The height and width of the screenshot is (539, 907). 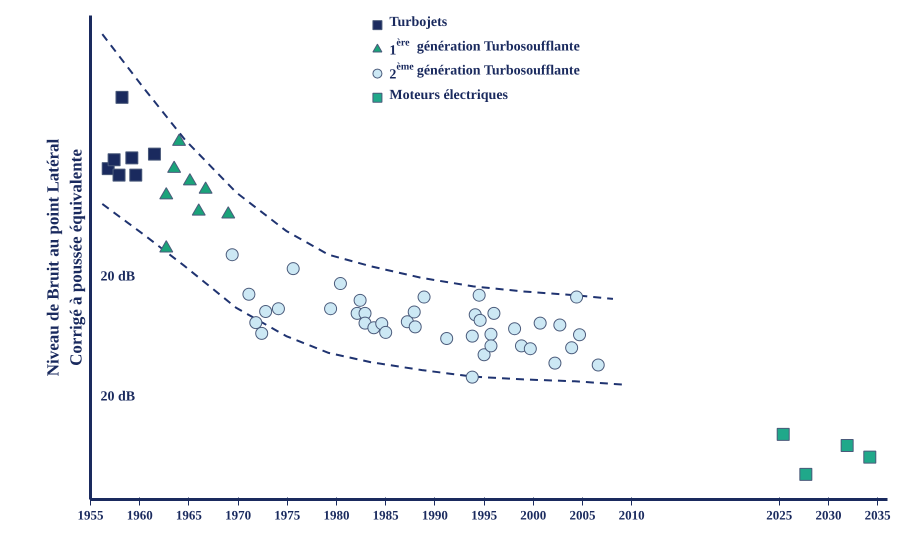 I want to click on x-tick-label: 1980, so click(x=336, y=515).